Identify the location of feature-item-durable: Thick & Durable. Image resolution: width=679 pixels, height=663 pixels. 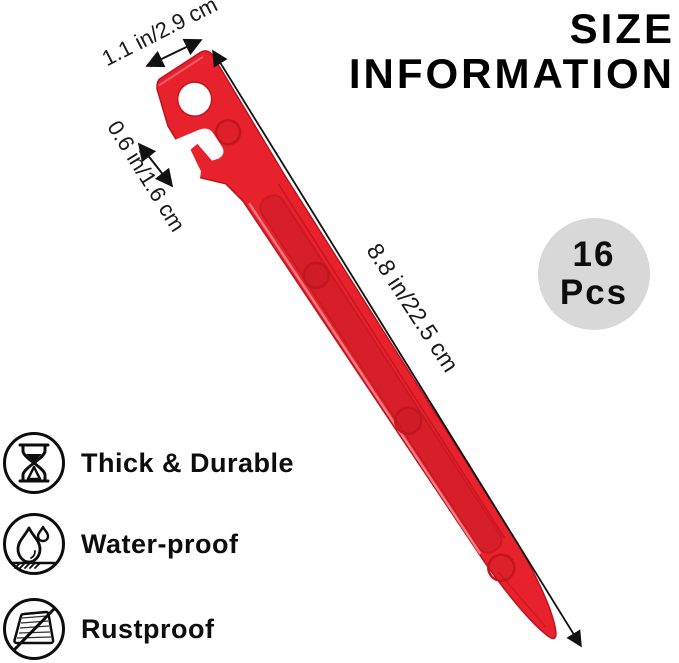
(148, 463).